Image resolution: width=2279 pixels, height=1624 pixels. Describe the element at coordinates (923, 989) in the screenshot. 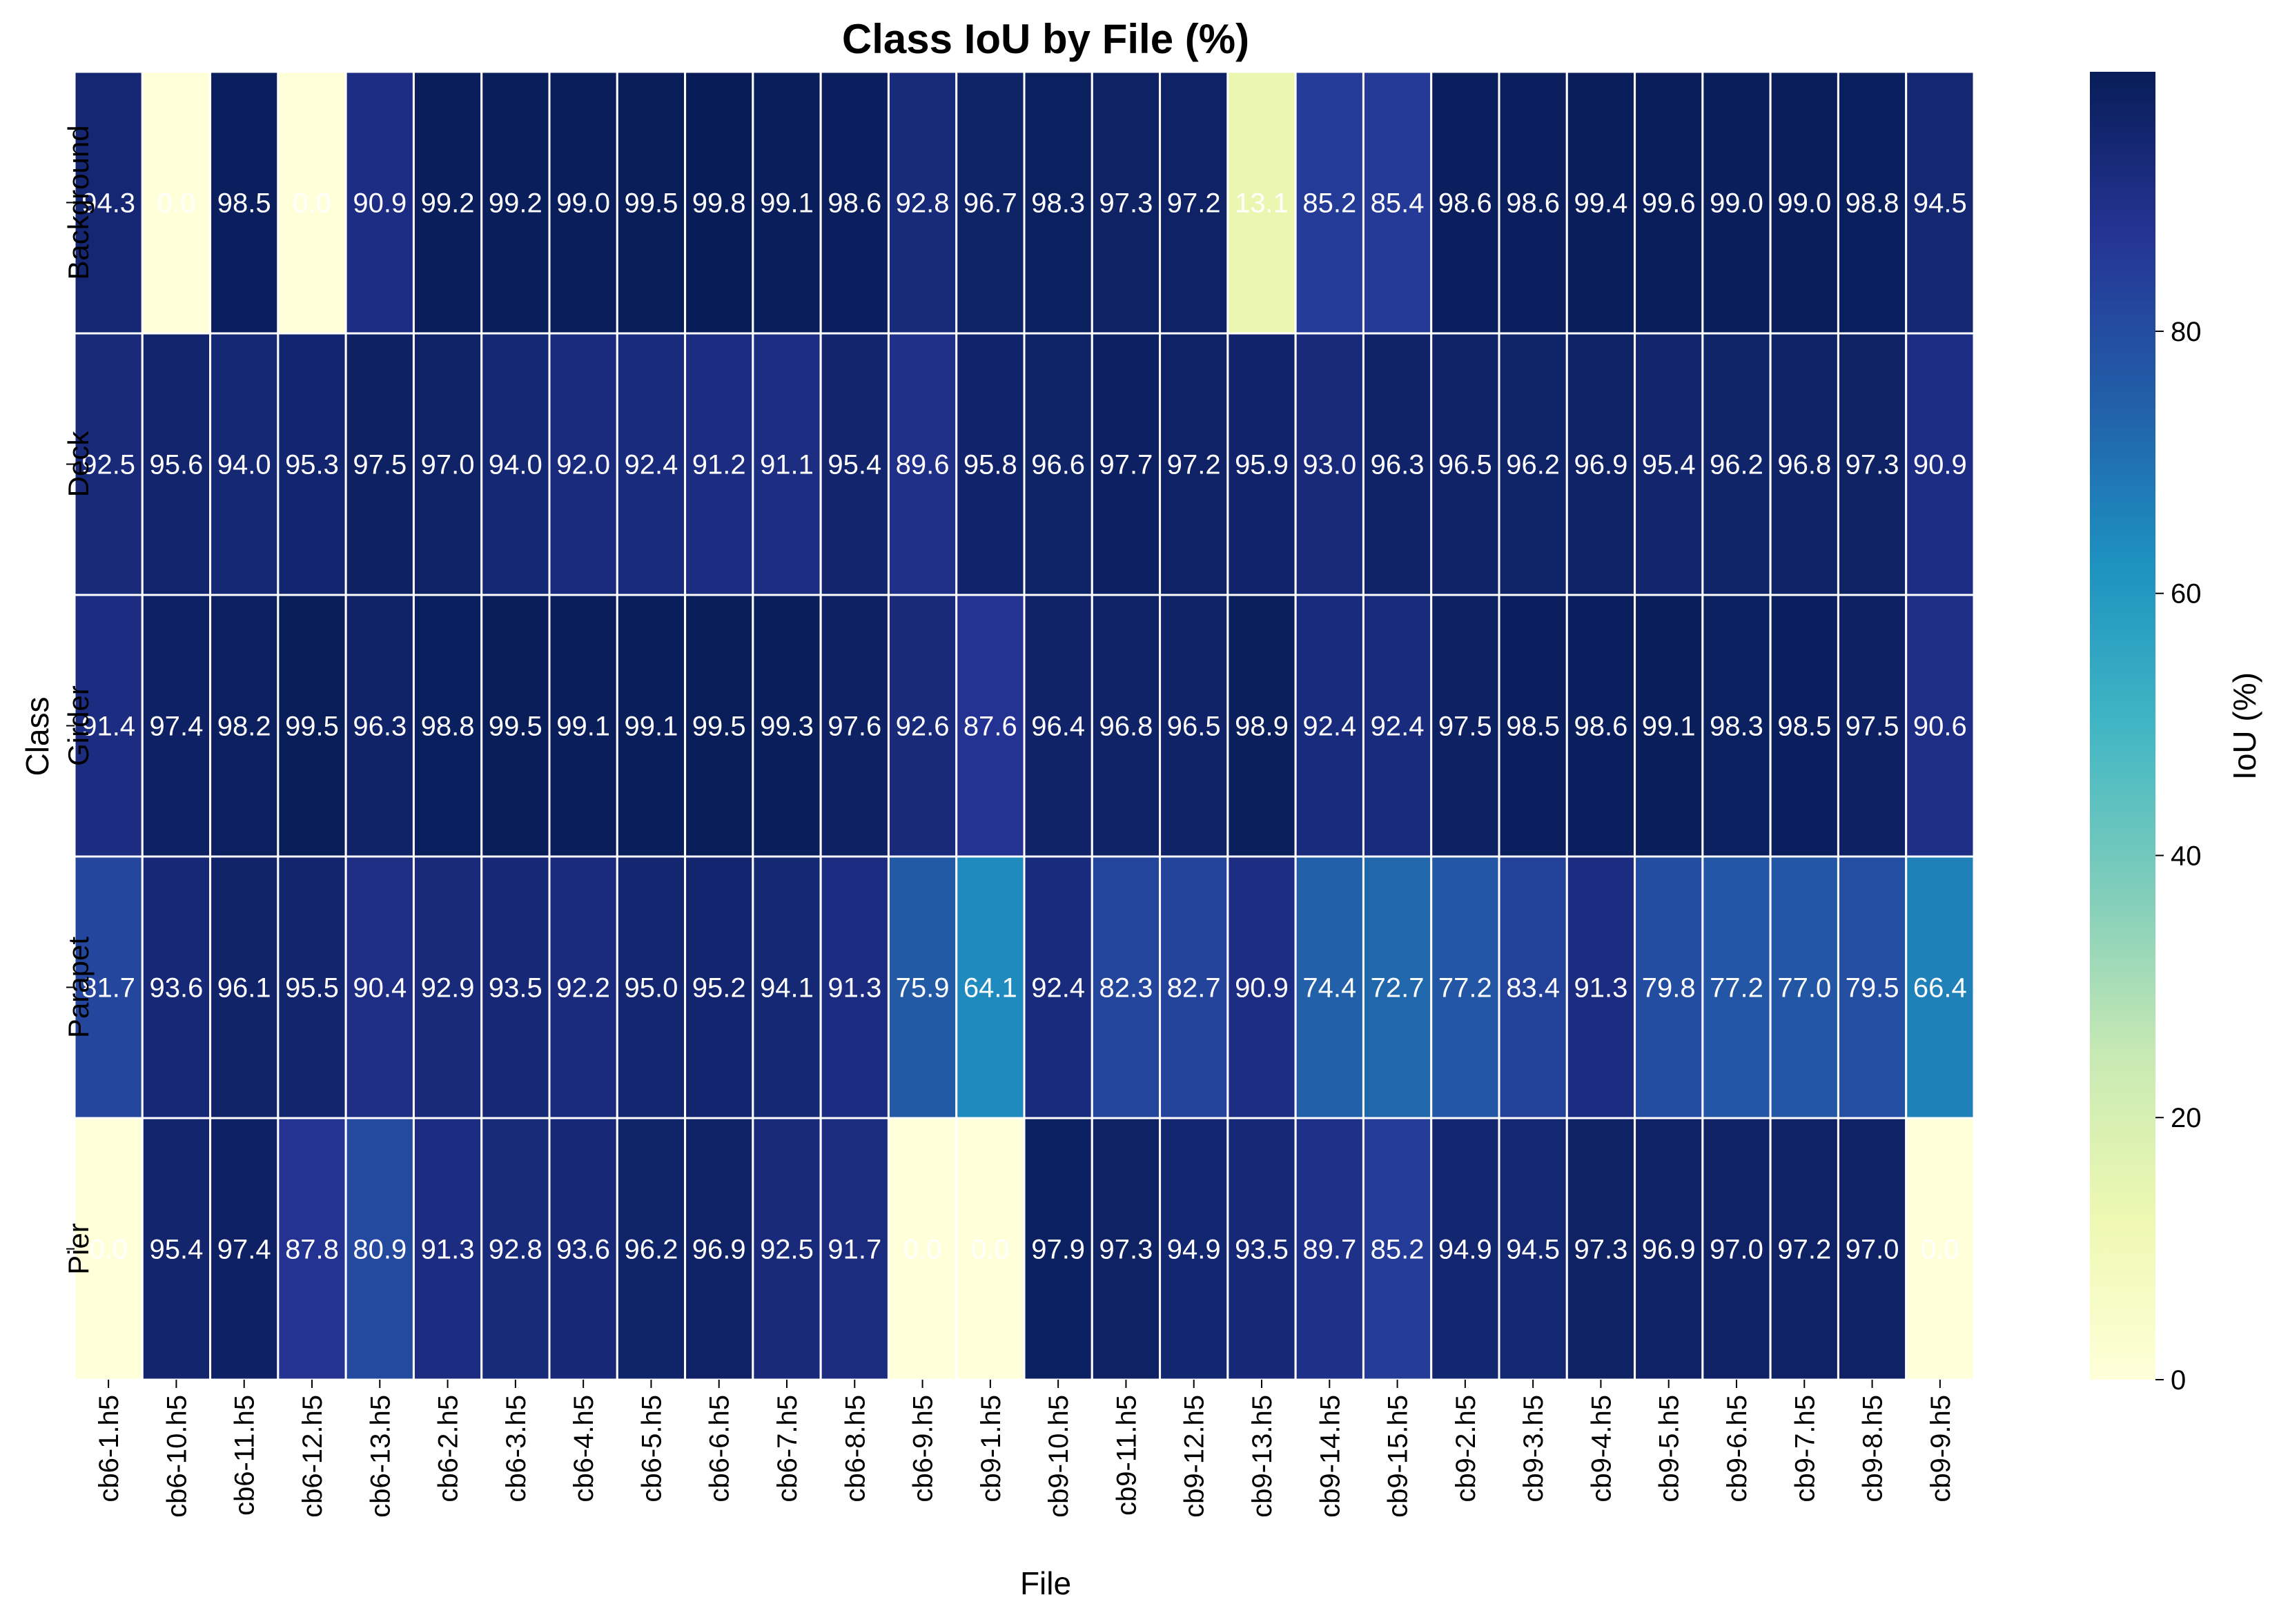

I see `cell-value-label: 75.9` at that location.